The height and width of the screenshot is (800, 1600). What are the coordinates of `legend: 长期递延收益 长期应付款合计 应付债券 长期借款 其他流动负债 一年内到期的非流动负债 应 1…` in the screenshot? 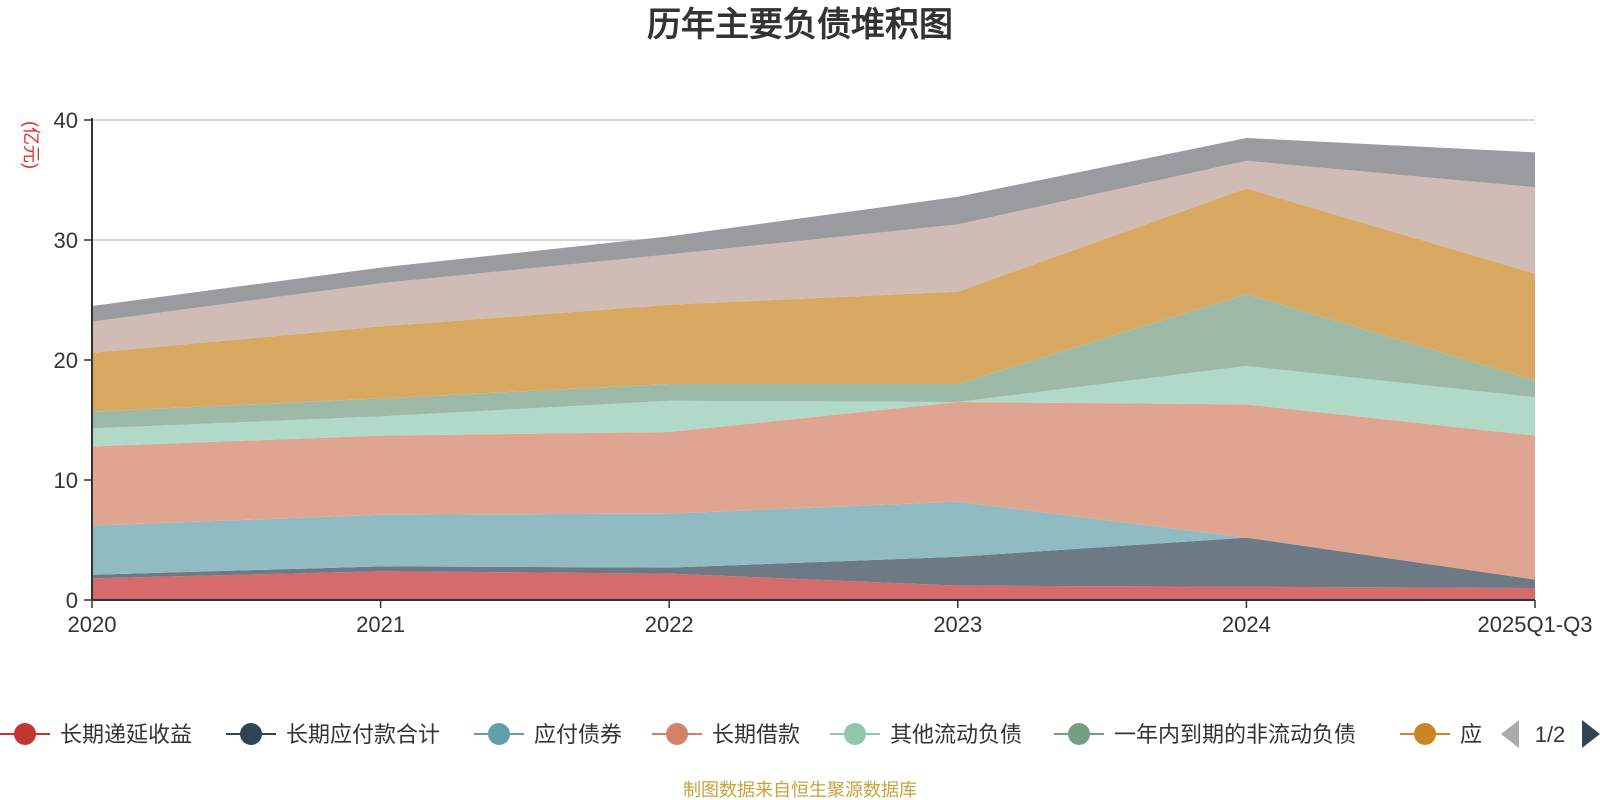 It's located at (800, 734).